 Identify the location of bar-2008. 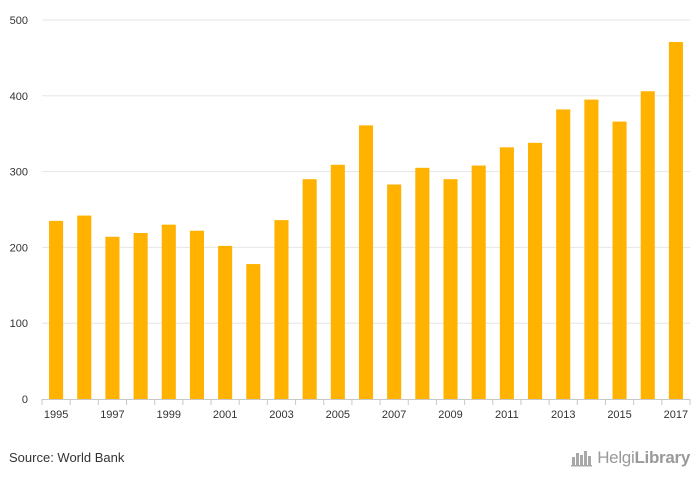
(422, 283).